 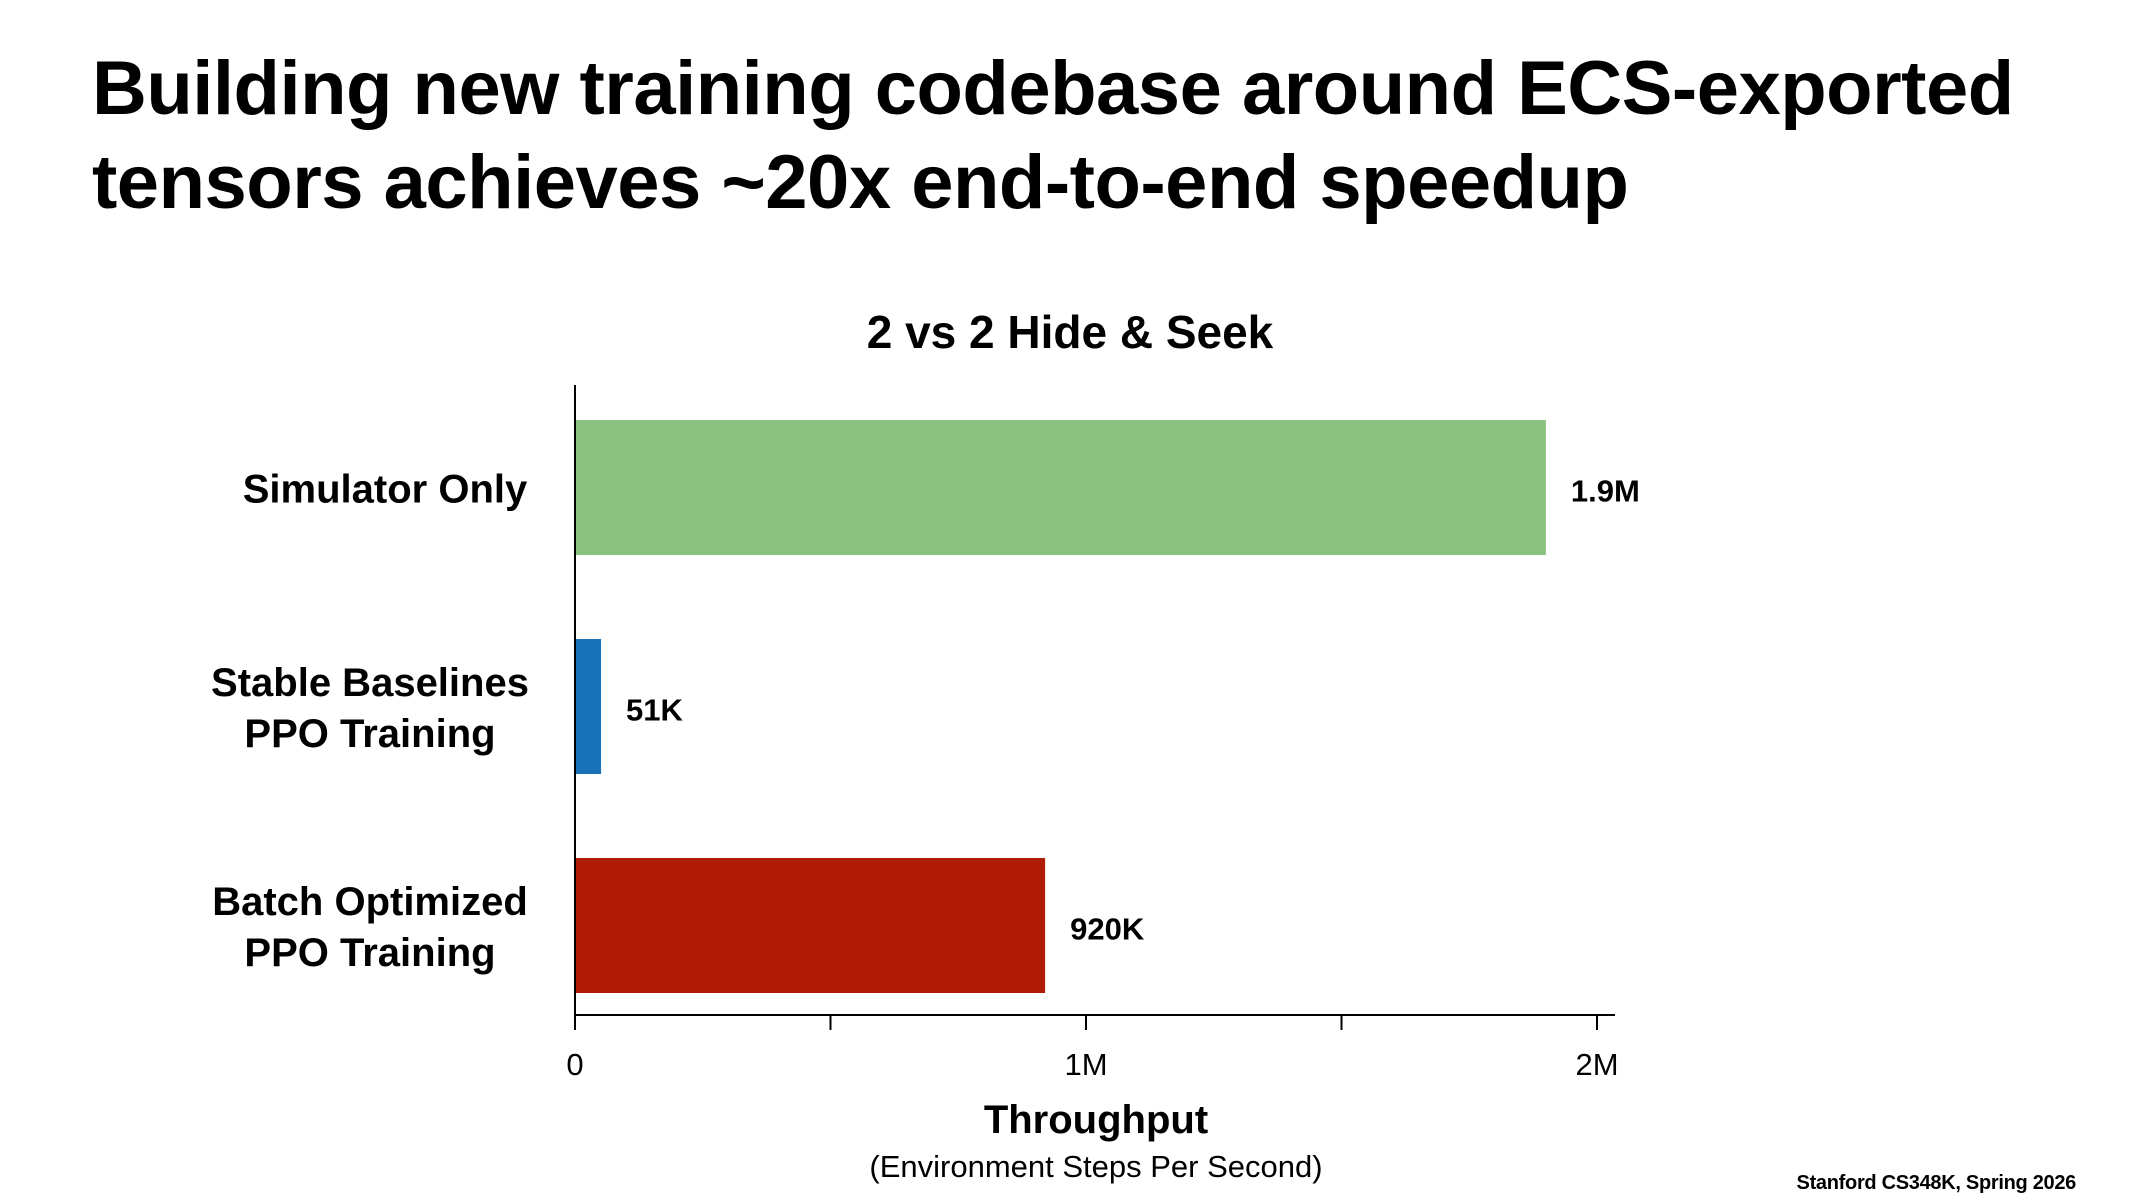 I want to click on x-axis-title: Throughput, so click(x=1096, y=1120).